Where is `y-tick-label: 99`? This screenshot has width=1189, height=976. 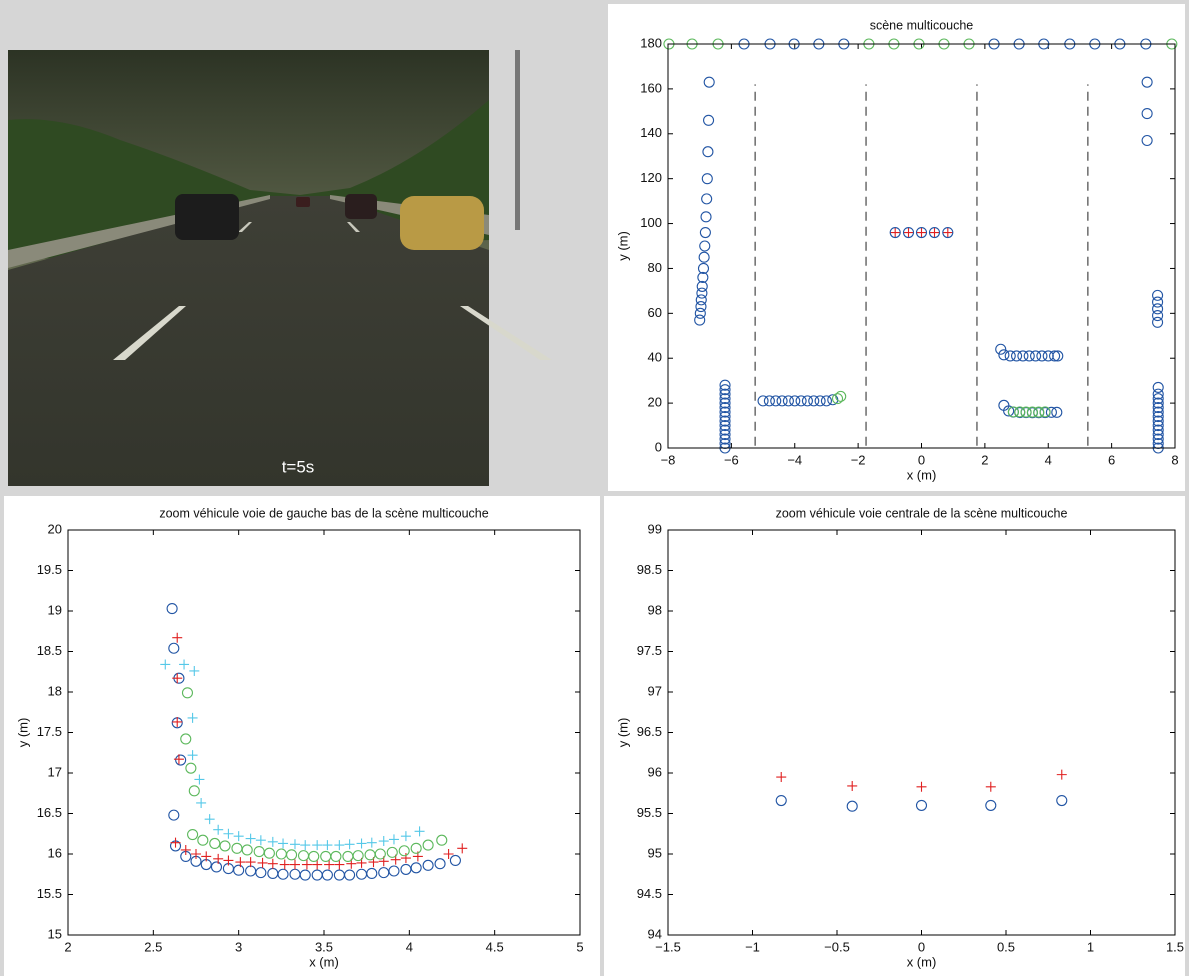 y-tick-label: 99 is located at coordinates (655, 528).